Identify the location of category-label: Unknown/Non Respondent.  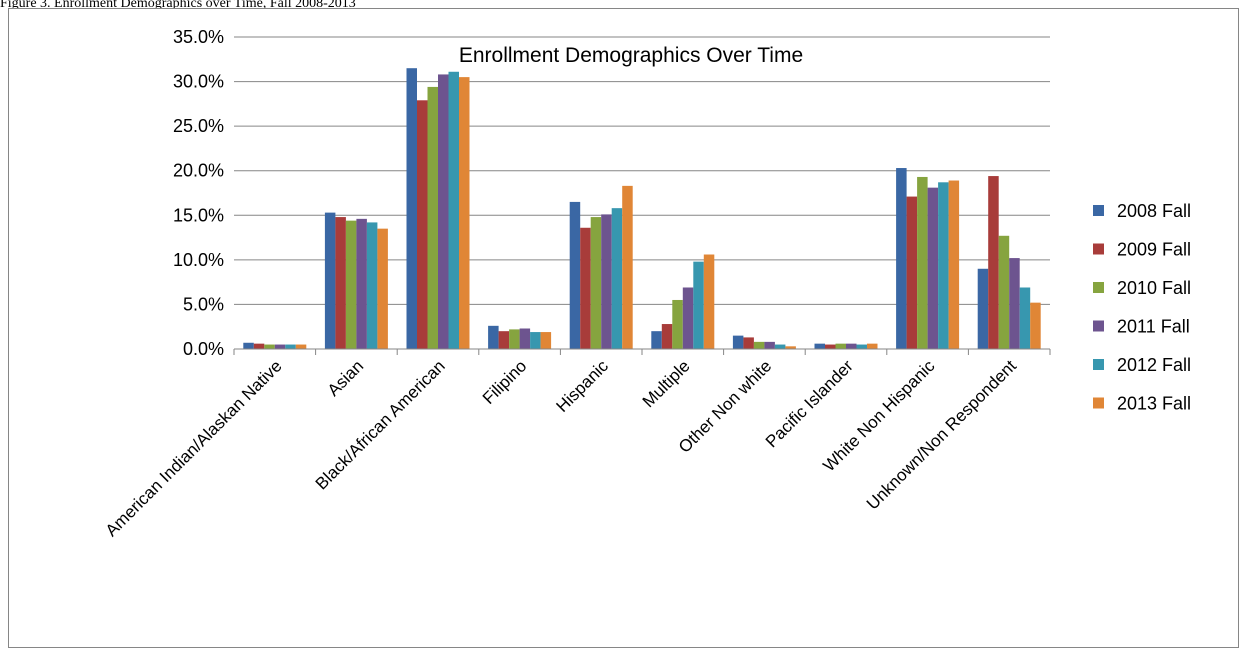
(941, 434).